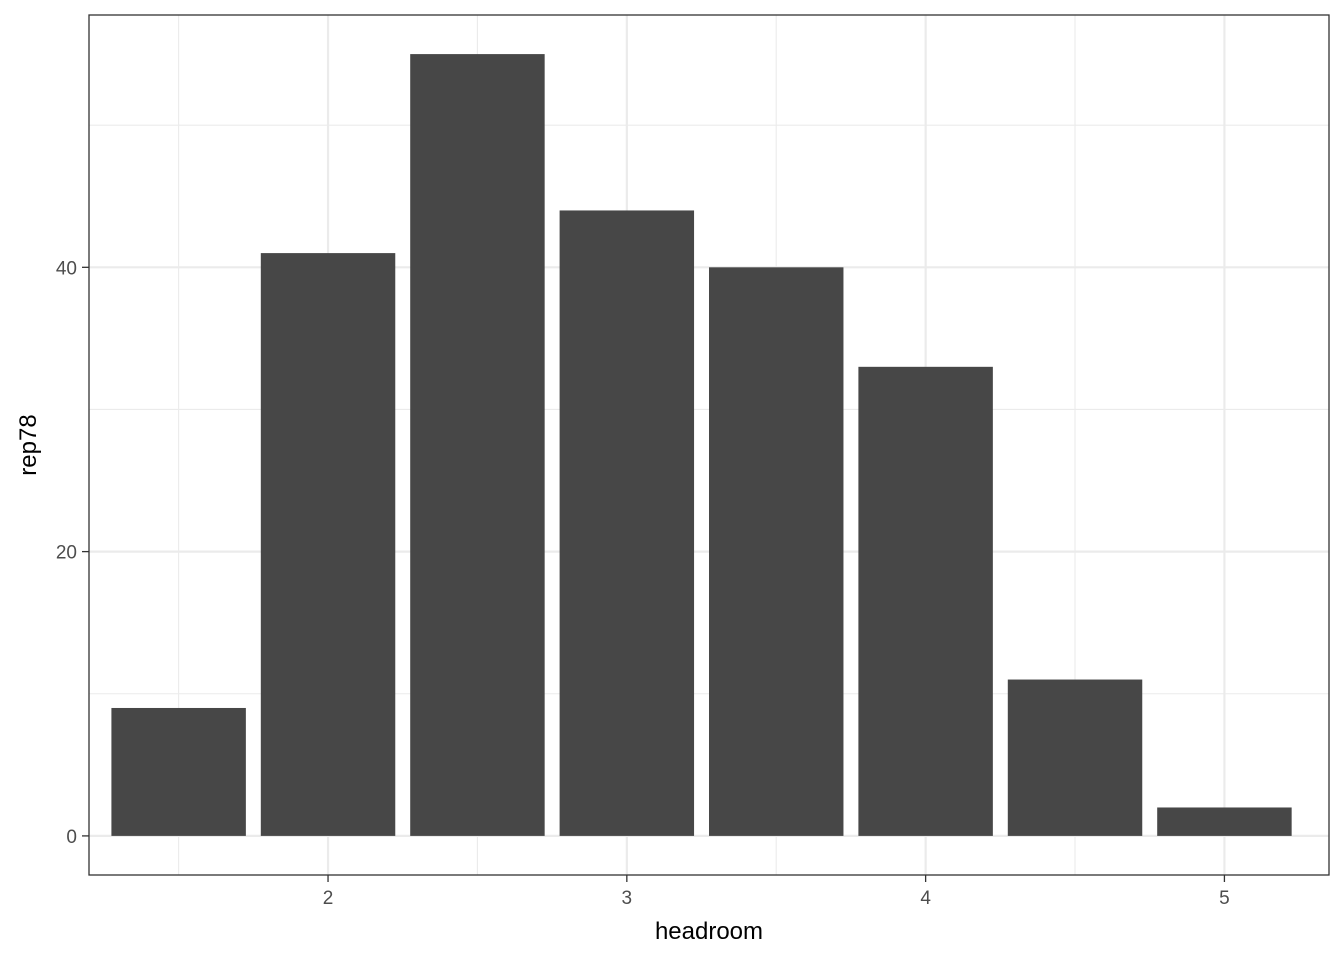  Describe the element at coordinates (66, 268) in the screenshot. I see `y-tick-label: 40` at that location.